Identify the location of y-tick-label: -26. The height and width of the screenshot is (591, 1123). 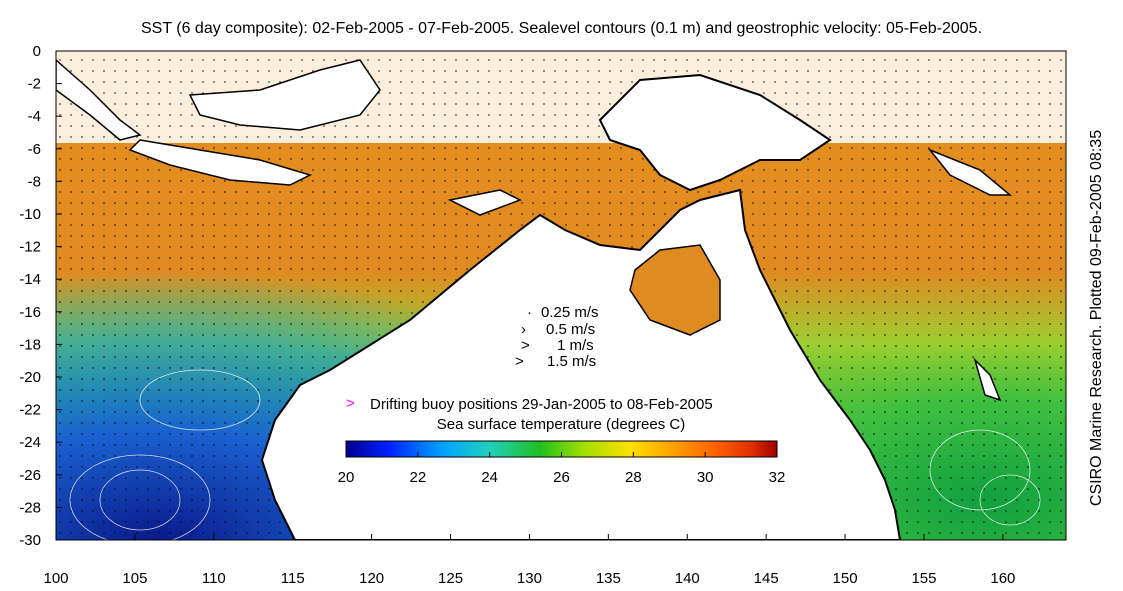
(30, 475).